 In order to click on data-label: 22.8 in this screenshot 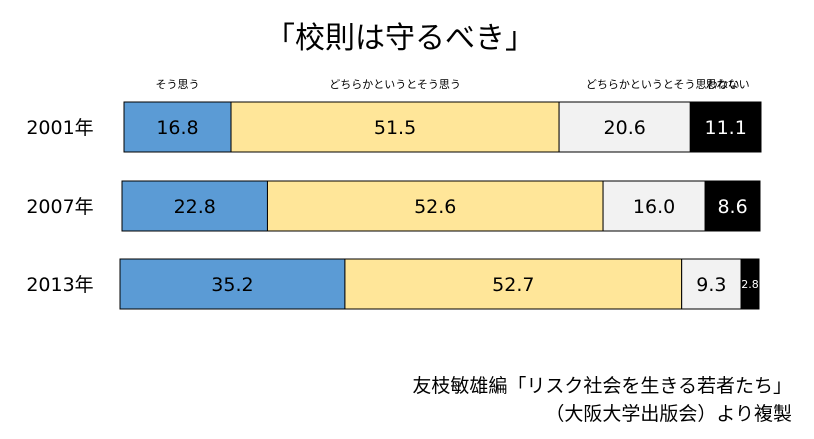, I will do `click(195, 207)`.